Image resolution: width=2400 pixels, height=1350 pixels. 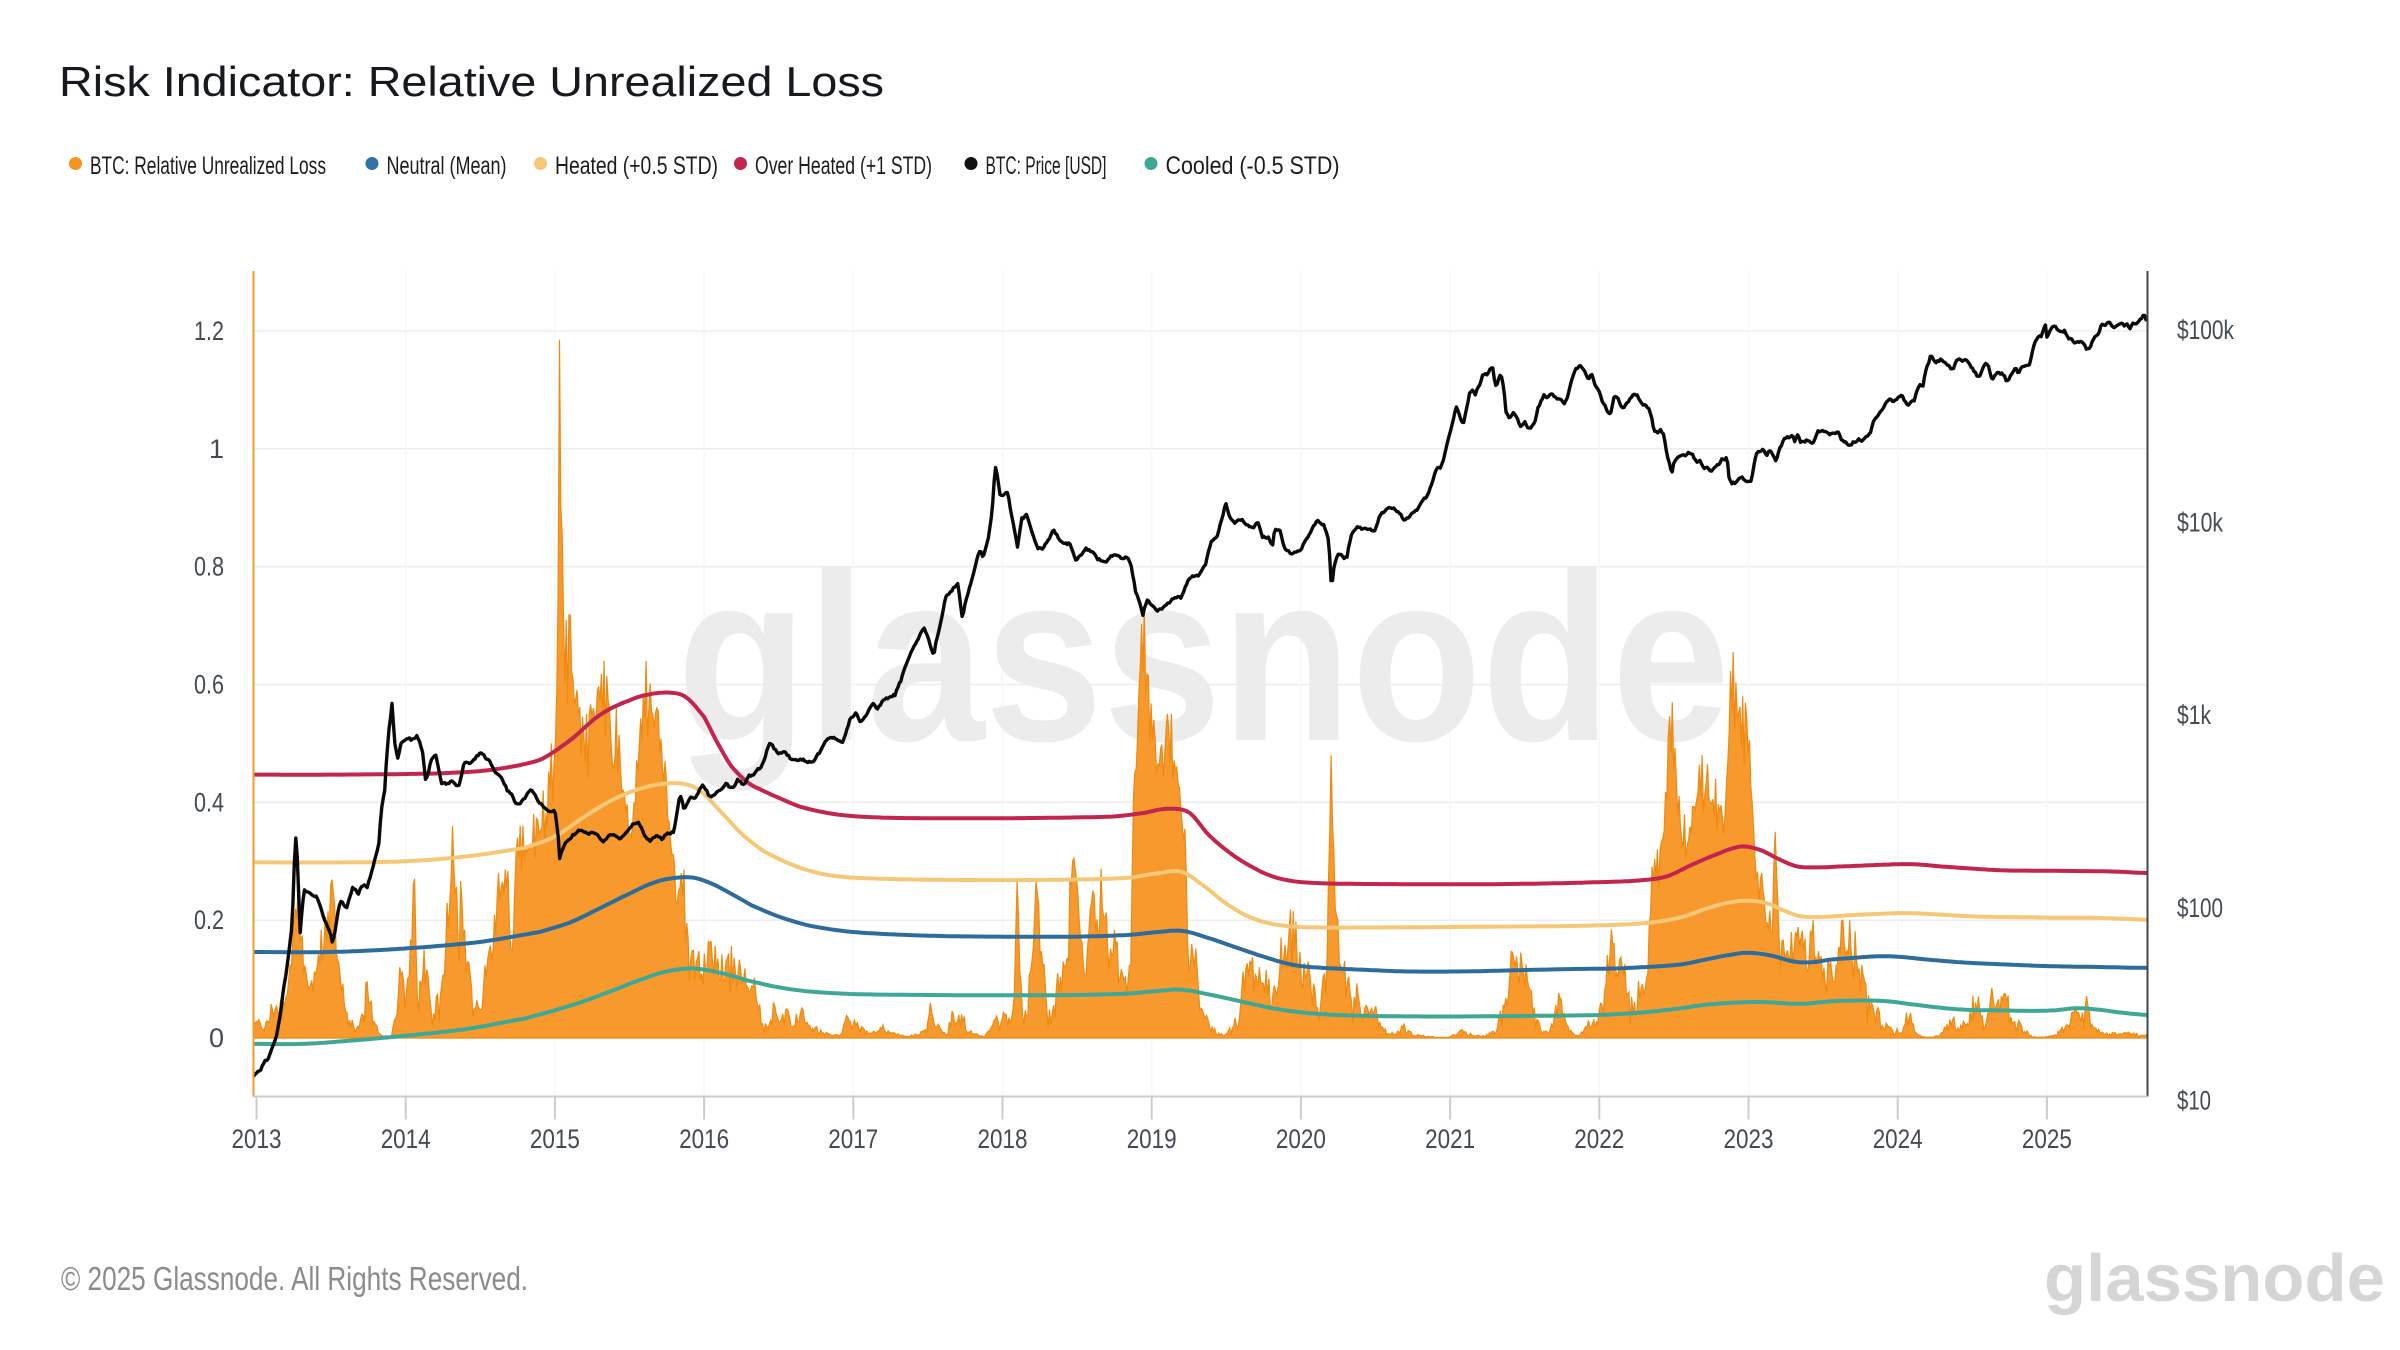 What do you see at coordinates (704, 1139) in the screenshot?
I see `svg-text: 2016` at bounding box center [704, 1139].